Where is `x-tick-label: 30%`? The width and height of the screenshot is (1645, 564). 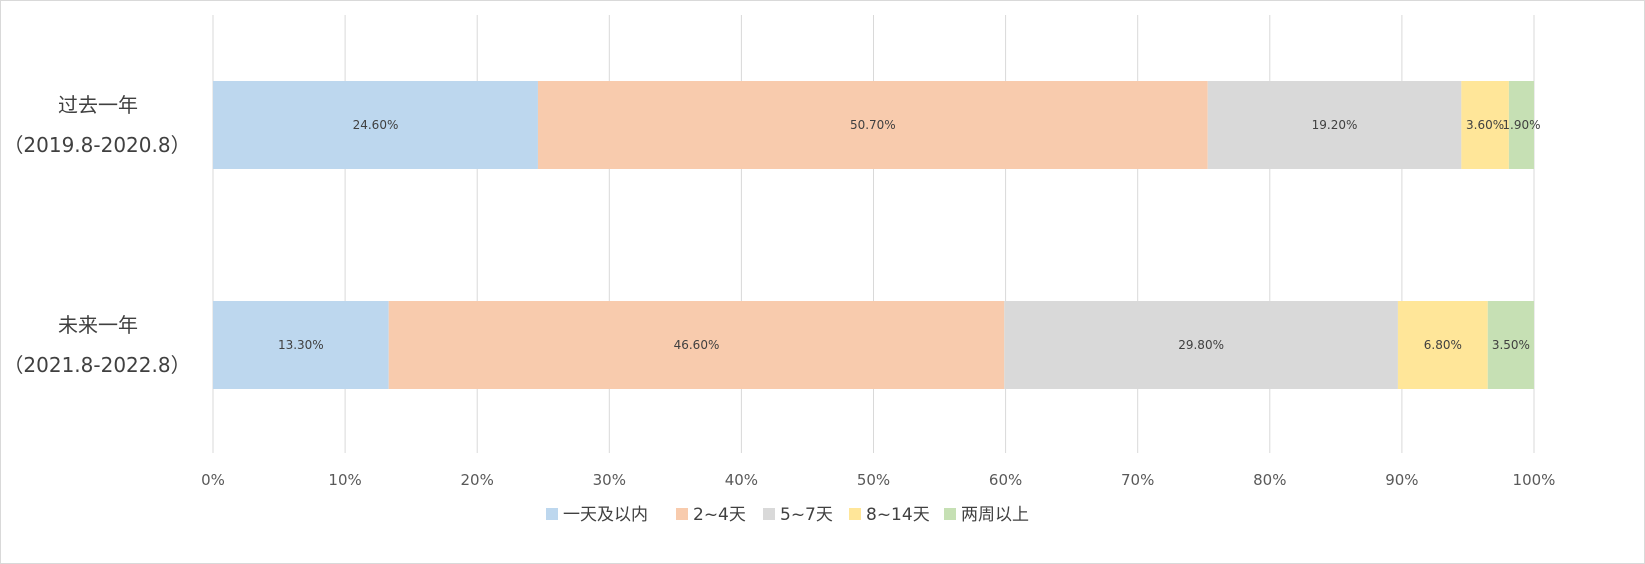
x-tick-label: 30% is located at coordinates (609, 480).